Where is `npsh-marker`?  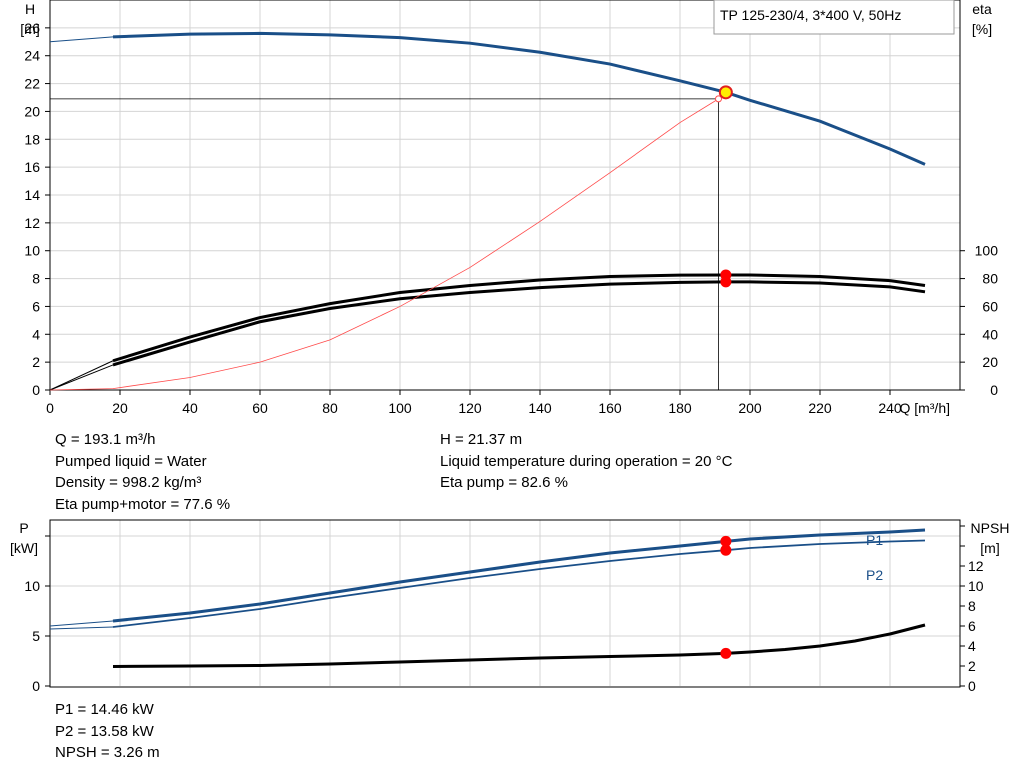
npsh-marker is located at coordinates (726, 653).